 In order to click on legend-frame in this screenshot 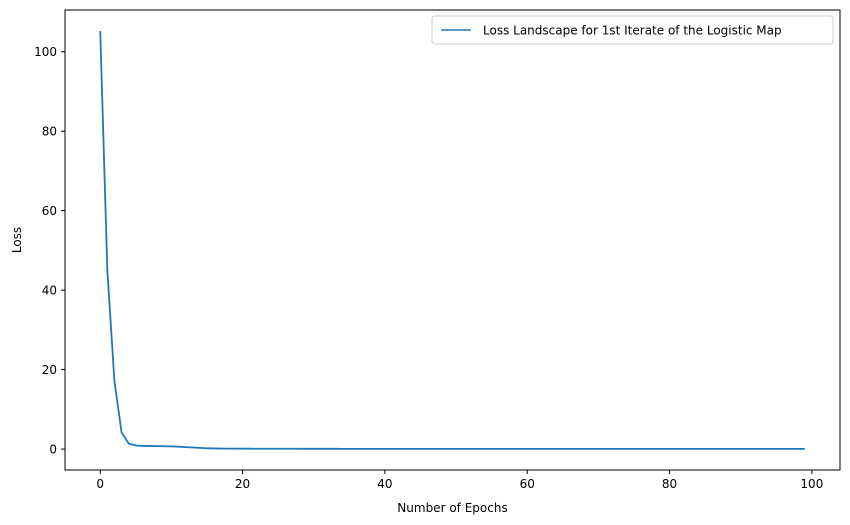, I will do `click(632, 30)`.